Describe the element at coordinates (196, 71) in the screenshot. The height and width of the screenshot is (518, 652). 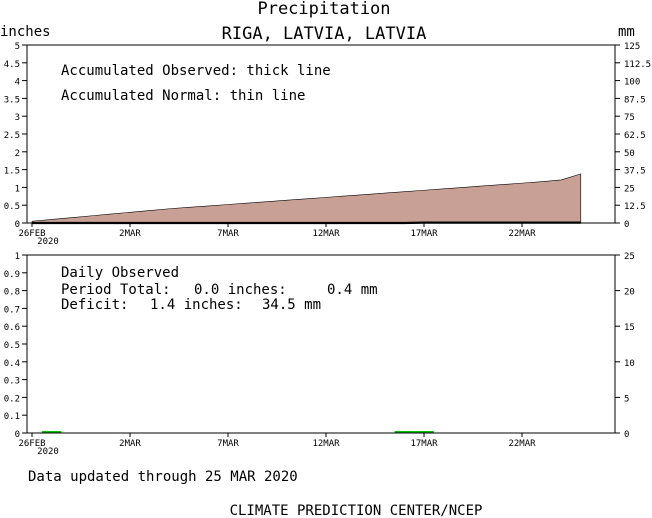
I see `observed-legend-note: Accumulated Observed: thick line` at that location.